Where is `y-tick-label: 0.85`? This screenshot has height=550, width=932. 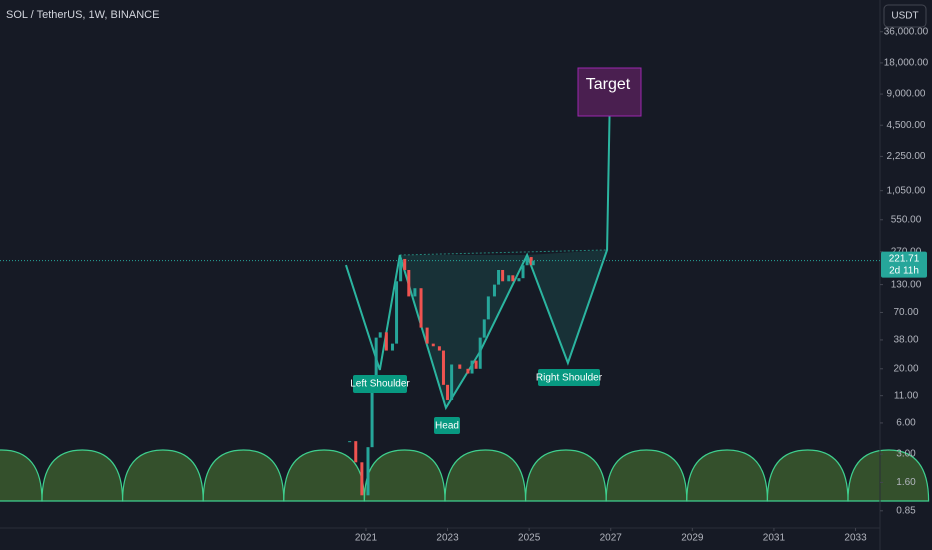 y-tick-label: 0.85 is located at coordinates (906, 510).